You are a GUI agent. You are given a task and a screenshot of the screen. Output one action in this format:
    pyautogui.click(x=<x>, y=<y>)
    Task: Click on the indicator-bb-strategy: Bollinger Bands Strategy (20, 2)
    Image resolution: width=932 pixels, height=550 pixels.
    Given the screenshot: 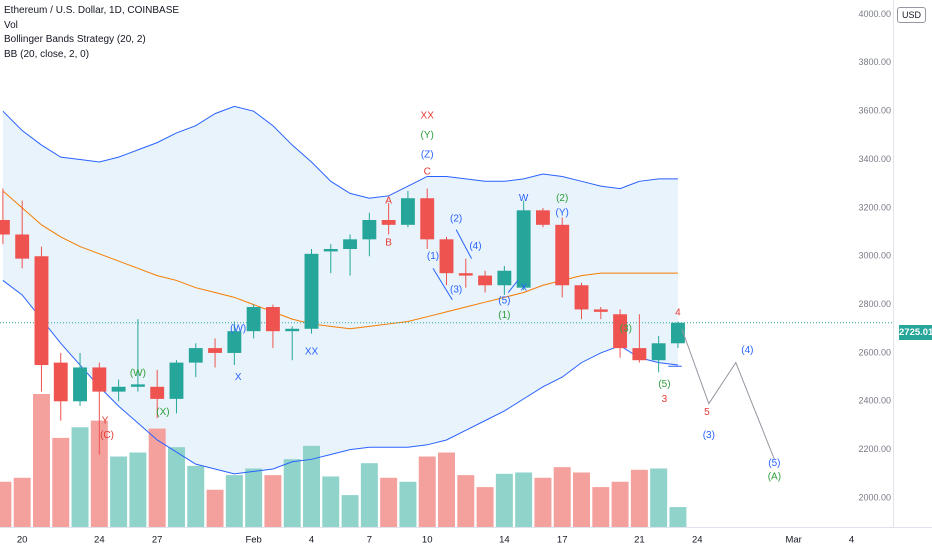 What is the action you would take?
    pyautogui.click(x=75, y=39)
    